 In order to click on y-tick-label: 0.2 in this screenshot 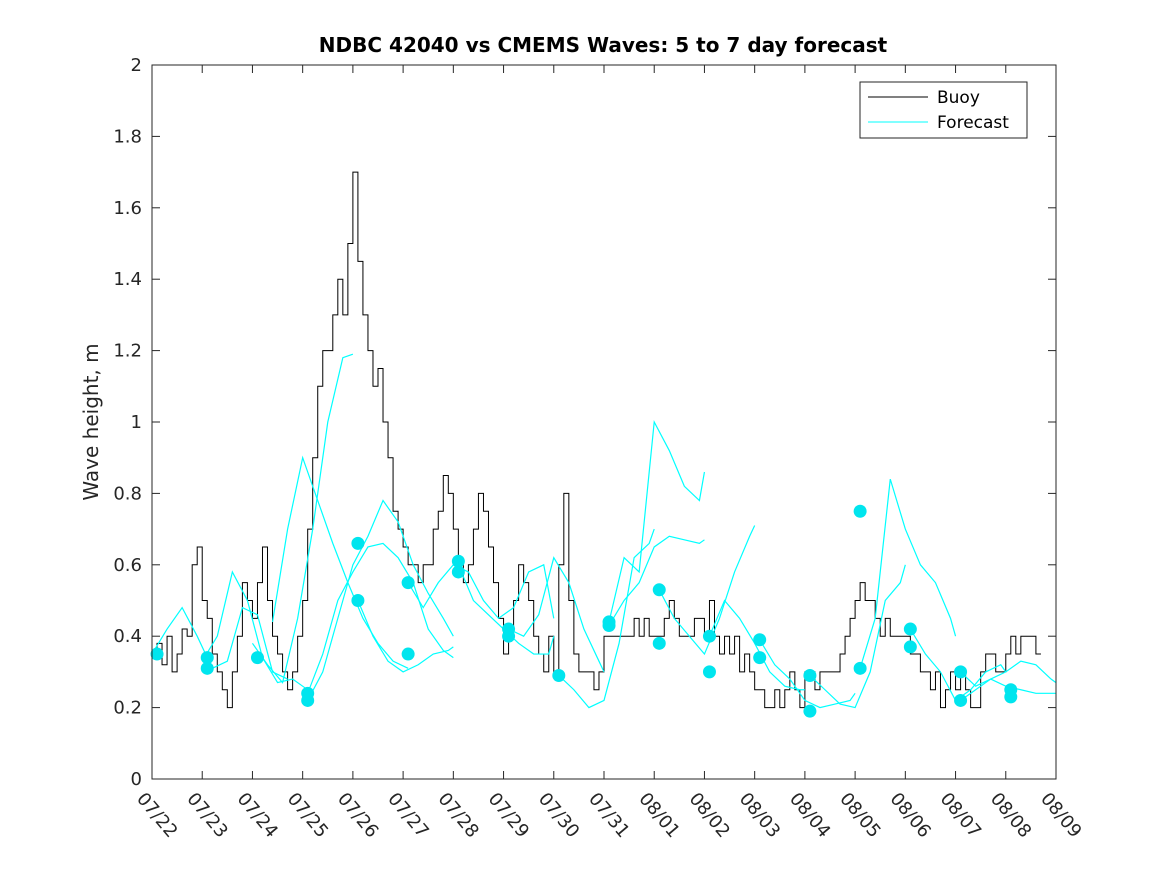, I will do `click(127, 708)`.